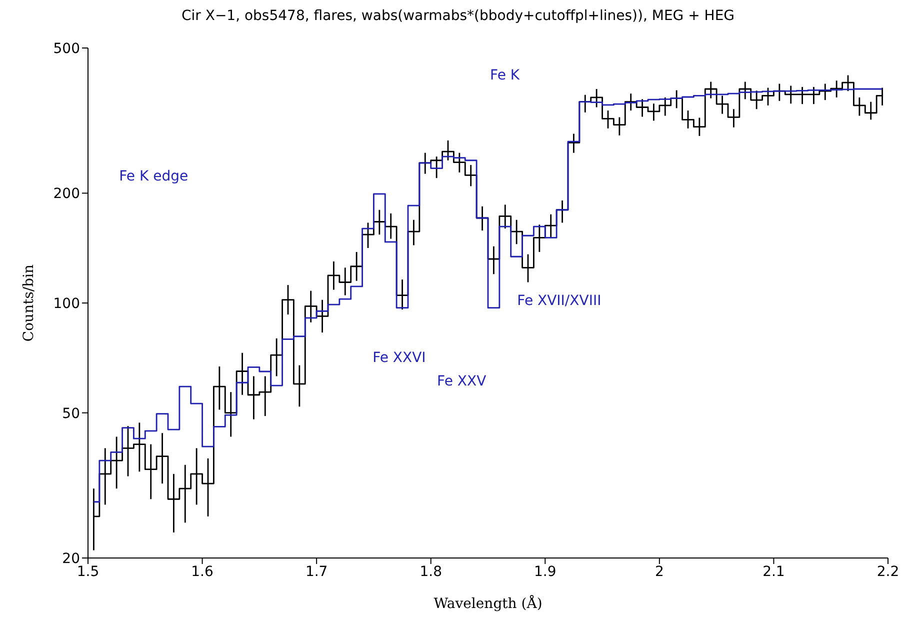 The width and height of the screenshot is (919, 638). Describe the element at coordinates (431, 572) in the screenshot. I see `x-tick-label: 1.8` at that location.